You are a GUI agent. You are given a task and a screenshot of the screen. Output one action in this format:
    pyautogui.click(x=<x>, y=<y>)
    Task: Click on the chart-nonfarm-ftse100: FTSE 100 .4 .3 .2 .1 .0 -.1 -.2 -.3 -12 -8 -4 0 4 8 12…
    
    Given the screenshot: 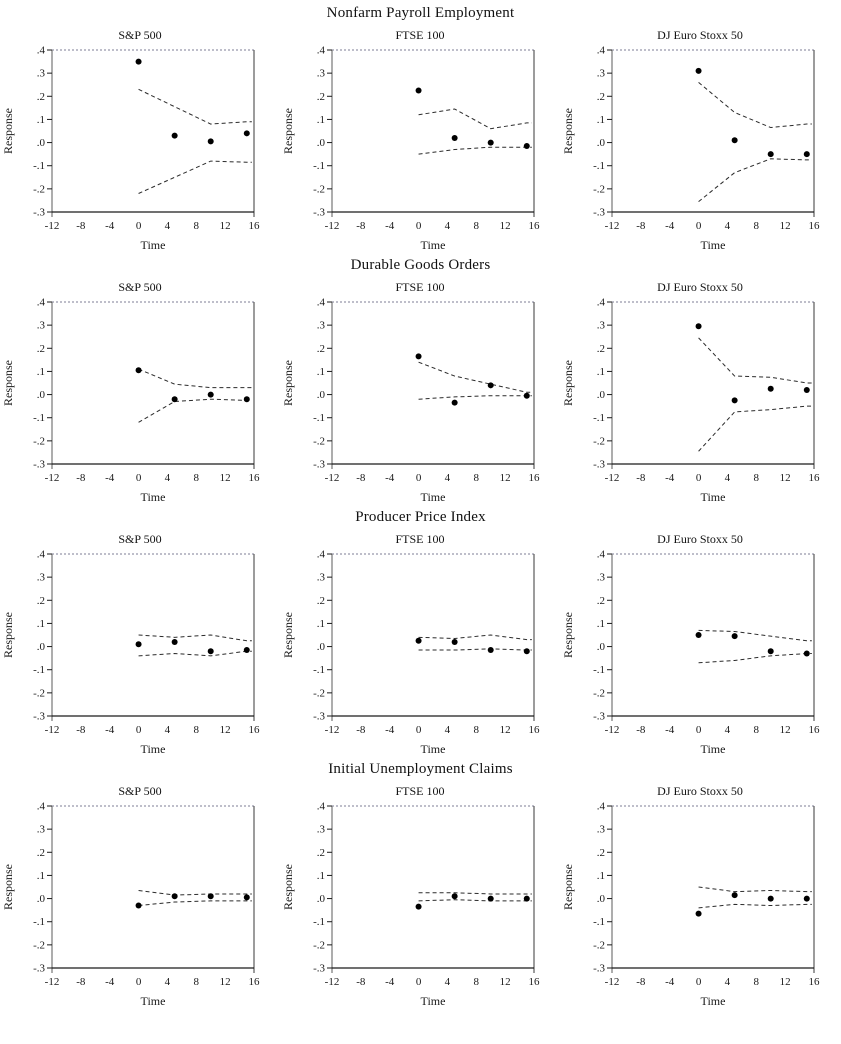 What is the action you would take?
    pyautogui.click(x=420, y=139)
    